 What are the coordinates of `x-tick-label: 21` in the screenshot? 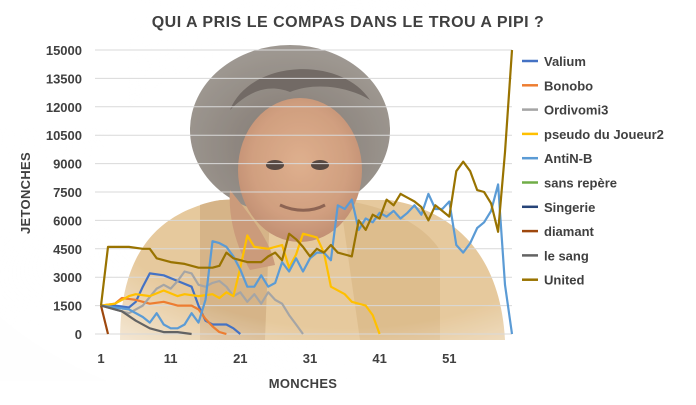 It's located at (240, 358).